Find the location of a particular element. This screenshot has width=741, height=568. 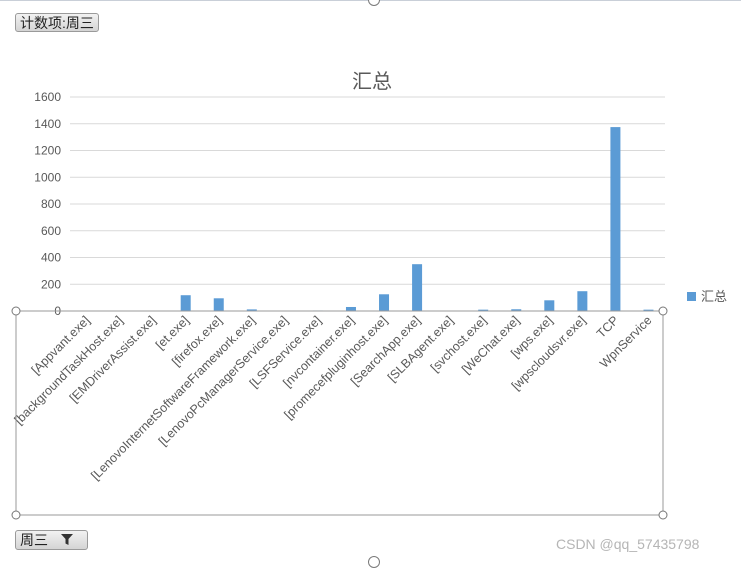

x-tick-label: [EMDriverAssist.exe] is located at coordinates (113, 359).